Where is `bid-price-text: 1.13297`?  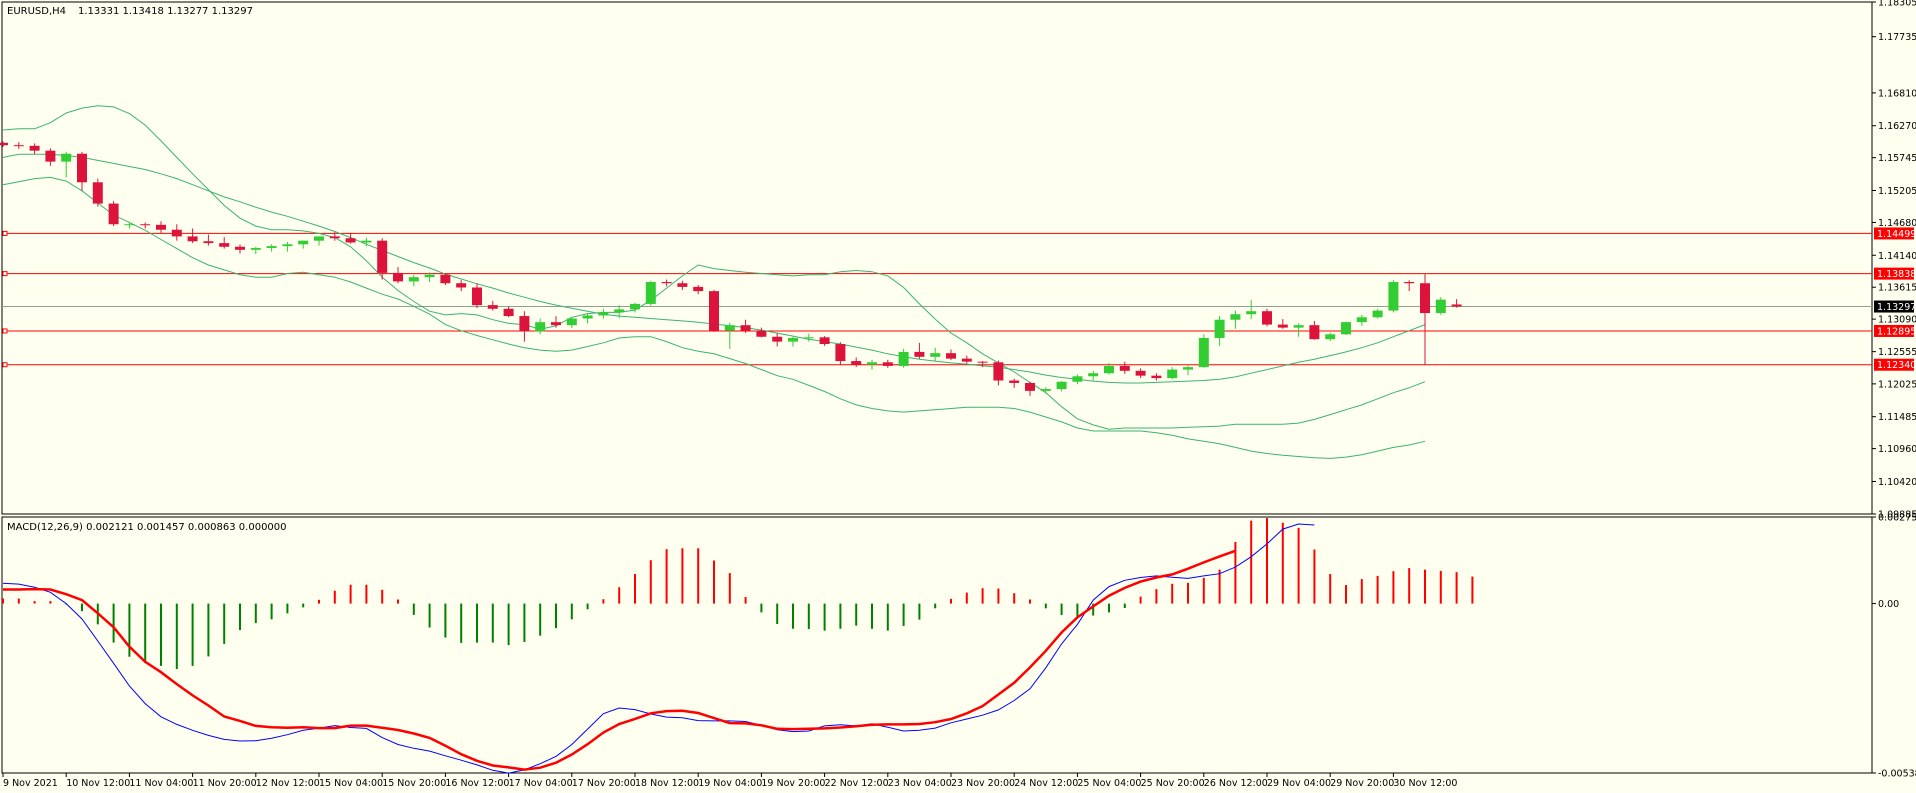 bid-price-text: 1.13297 is located at coordinates (1896, 307).